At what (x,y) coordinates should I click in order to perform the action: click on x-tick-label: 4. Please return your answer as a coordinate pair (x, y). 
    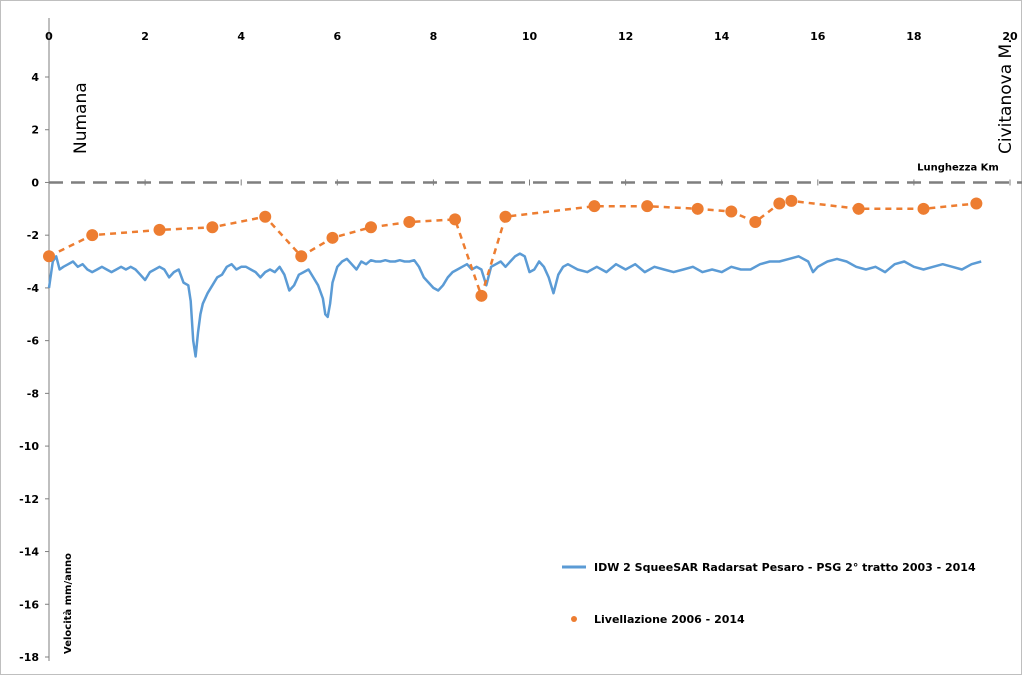
    Looking at the image, I should click on (241, 36).